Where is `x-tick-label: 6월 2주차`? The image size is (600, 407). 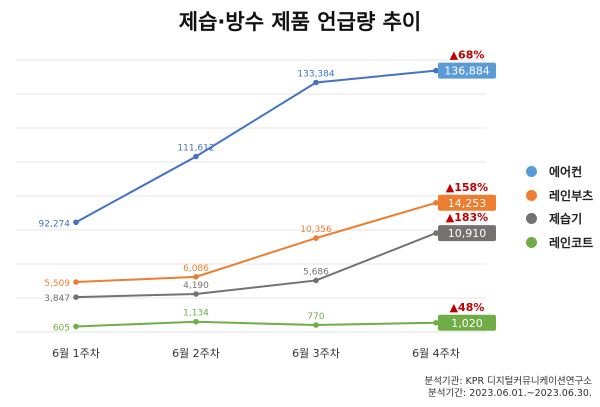 x-tick-label: 6월 2주차 is located at coordinates (196, 353).